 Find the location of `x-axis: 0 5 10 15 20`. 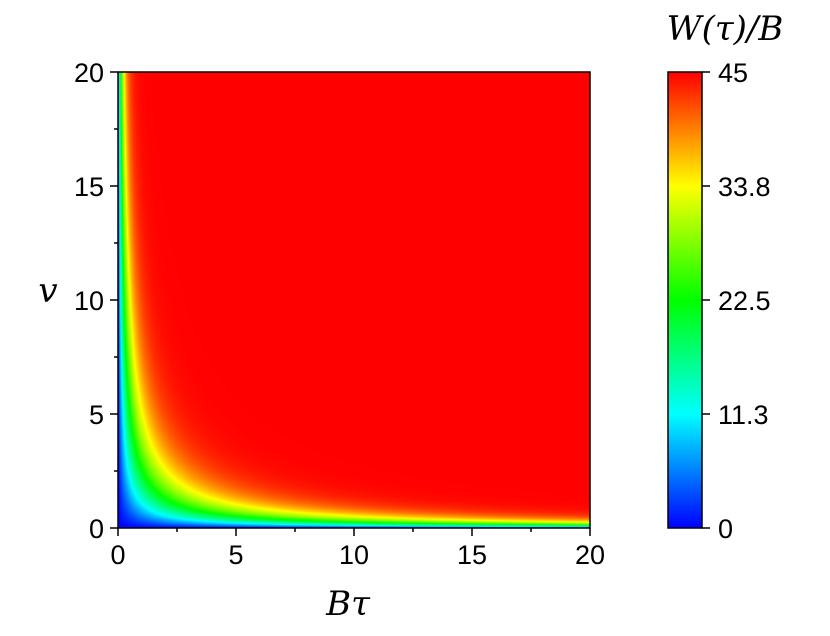

x-axis: 0 5 10 15 20 is located at coordinates (357, 549).